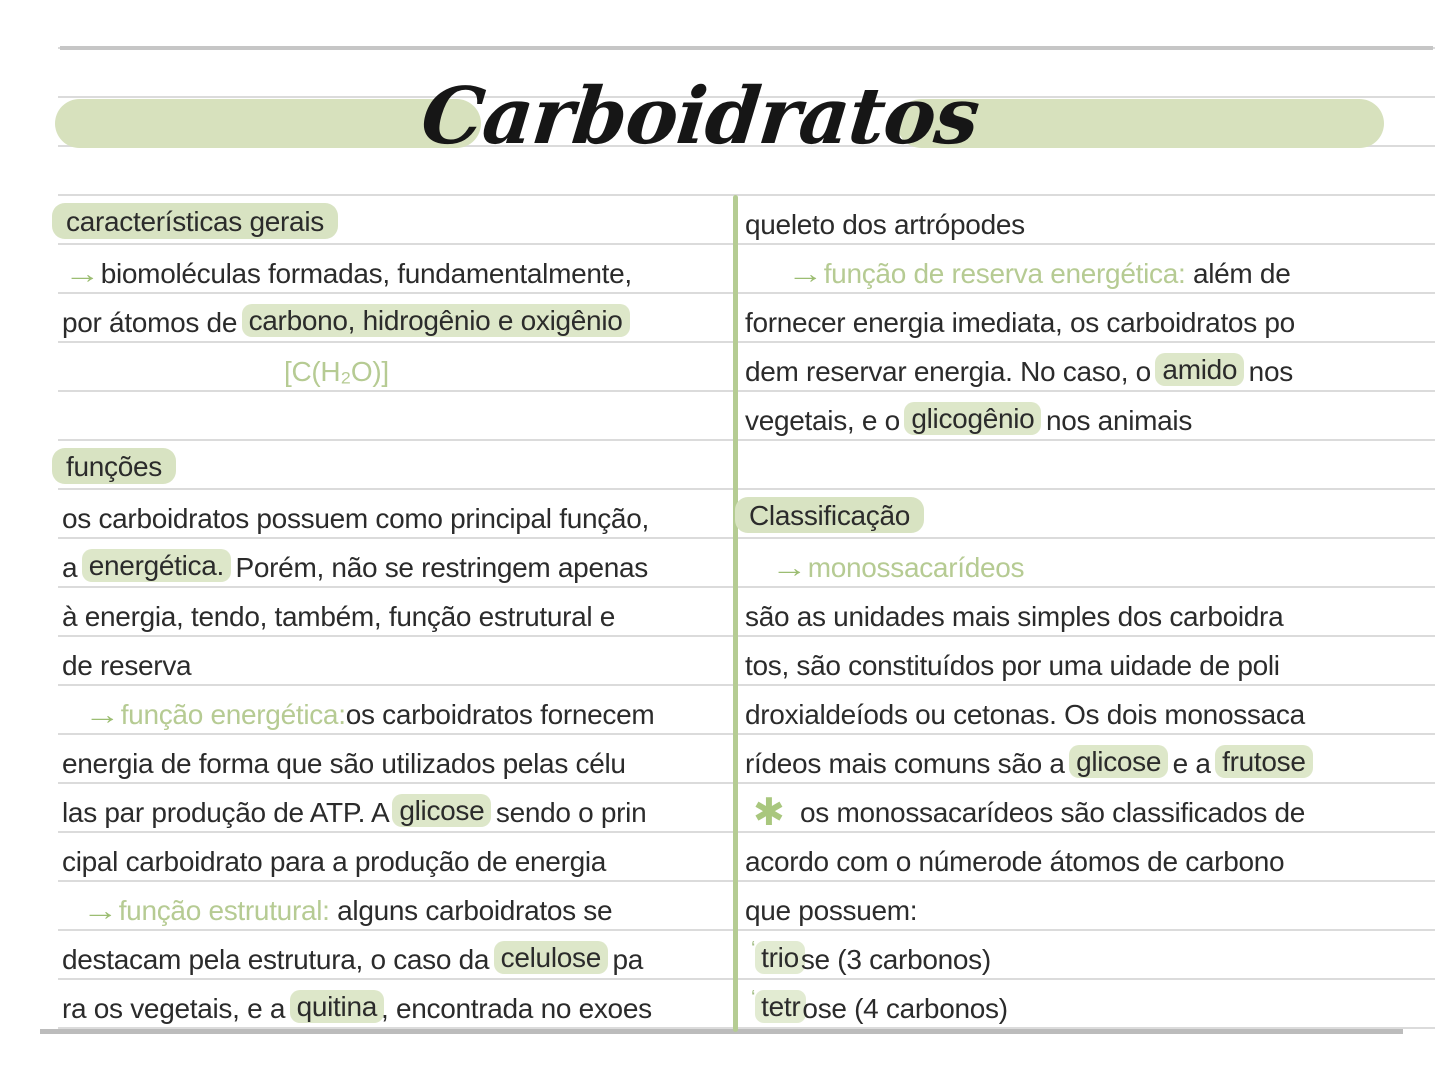 The width and height of the screenshot is (1439, 1080). What do you see at coordinates (1065, 954) in the screenshot?
I see `text-line: ʻ trio se (3 carbonos)` at bounding box center [1065, 954].